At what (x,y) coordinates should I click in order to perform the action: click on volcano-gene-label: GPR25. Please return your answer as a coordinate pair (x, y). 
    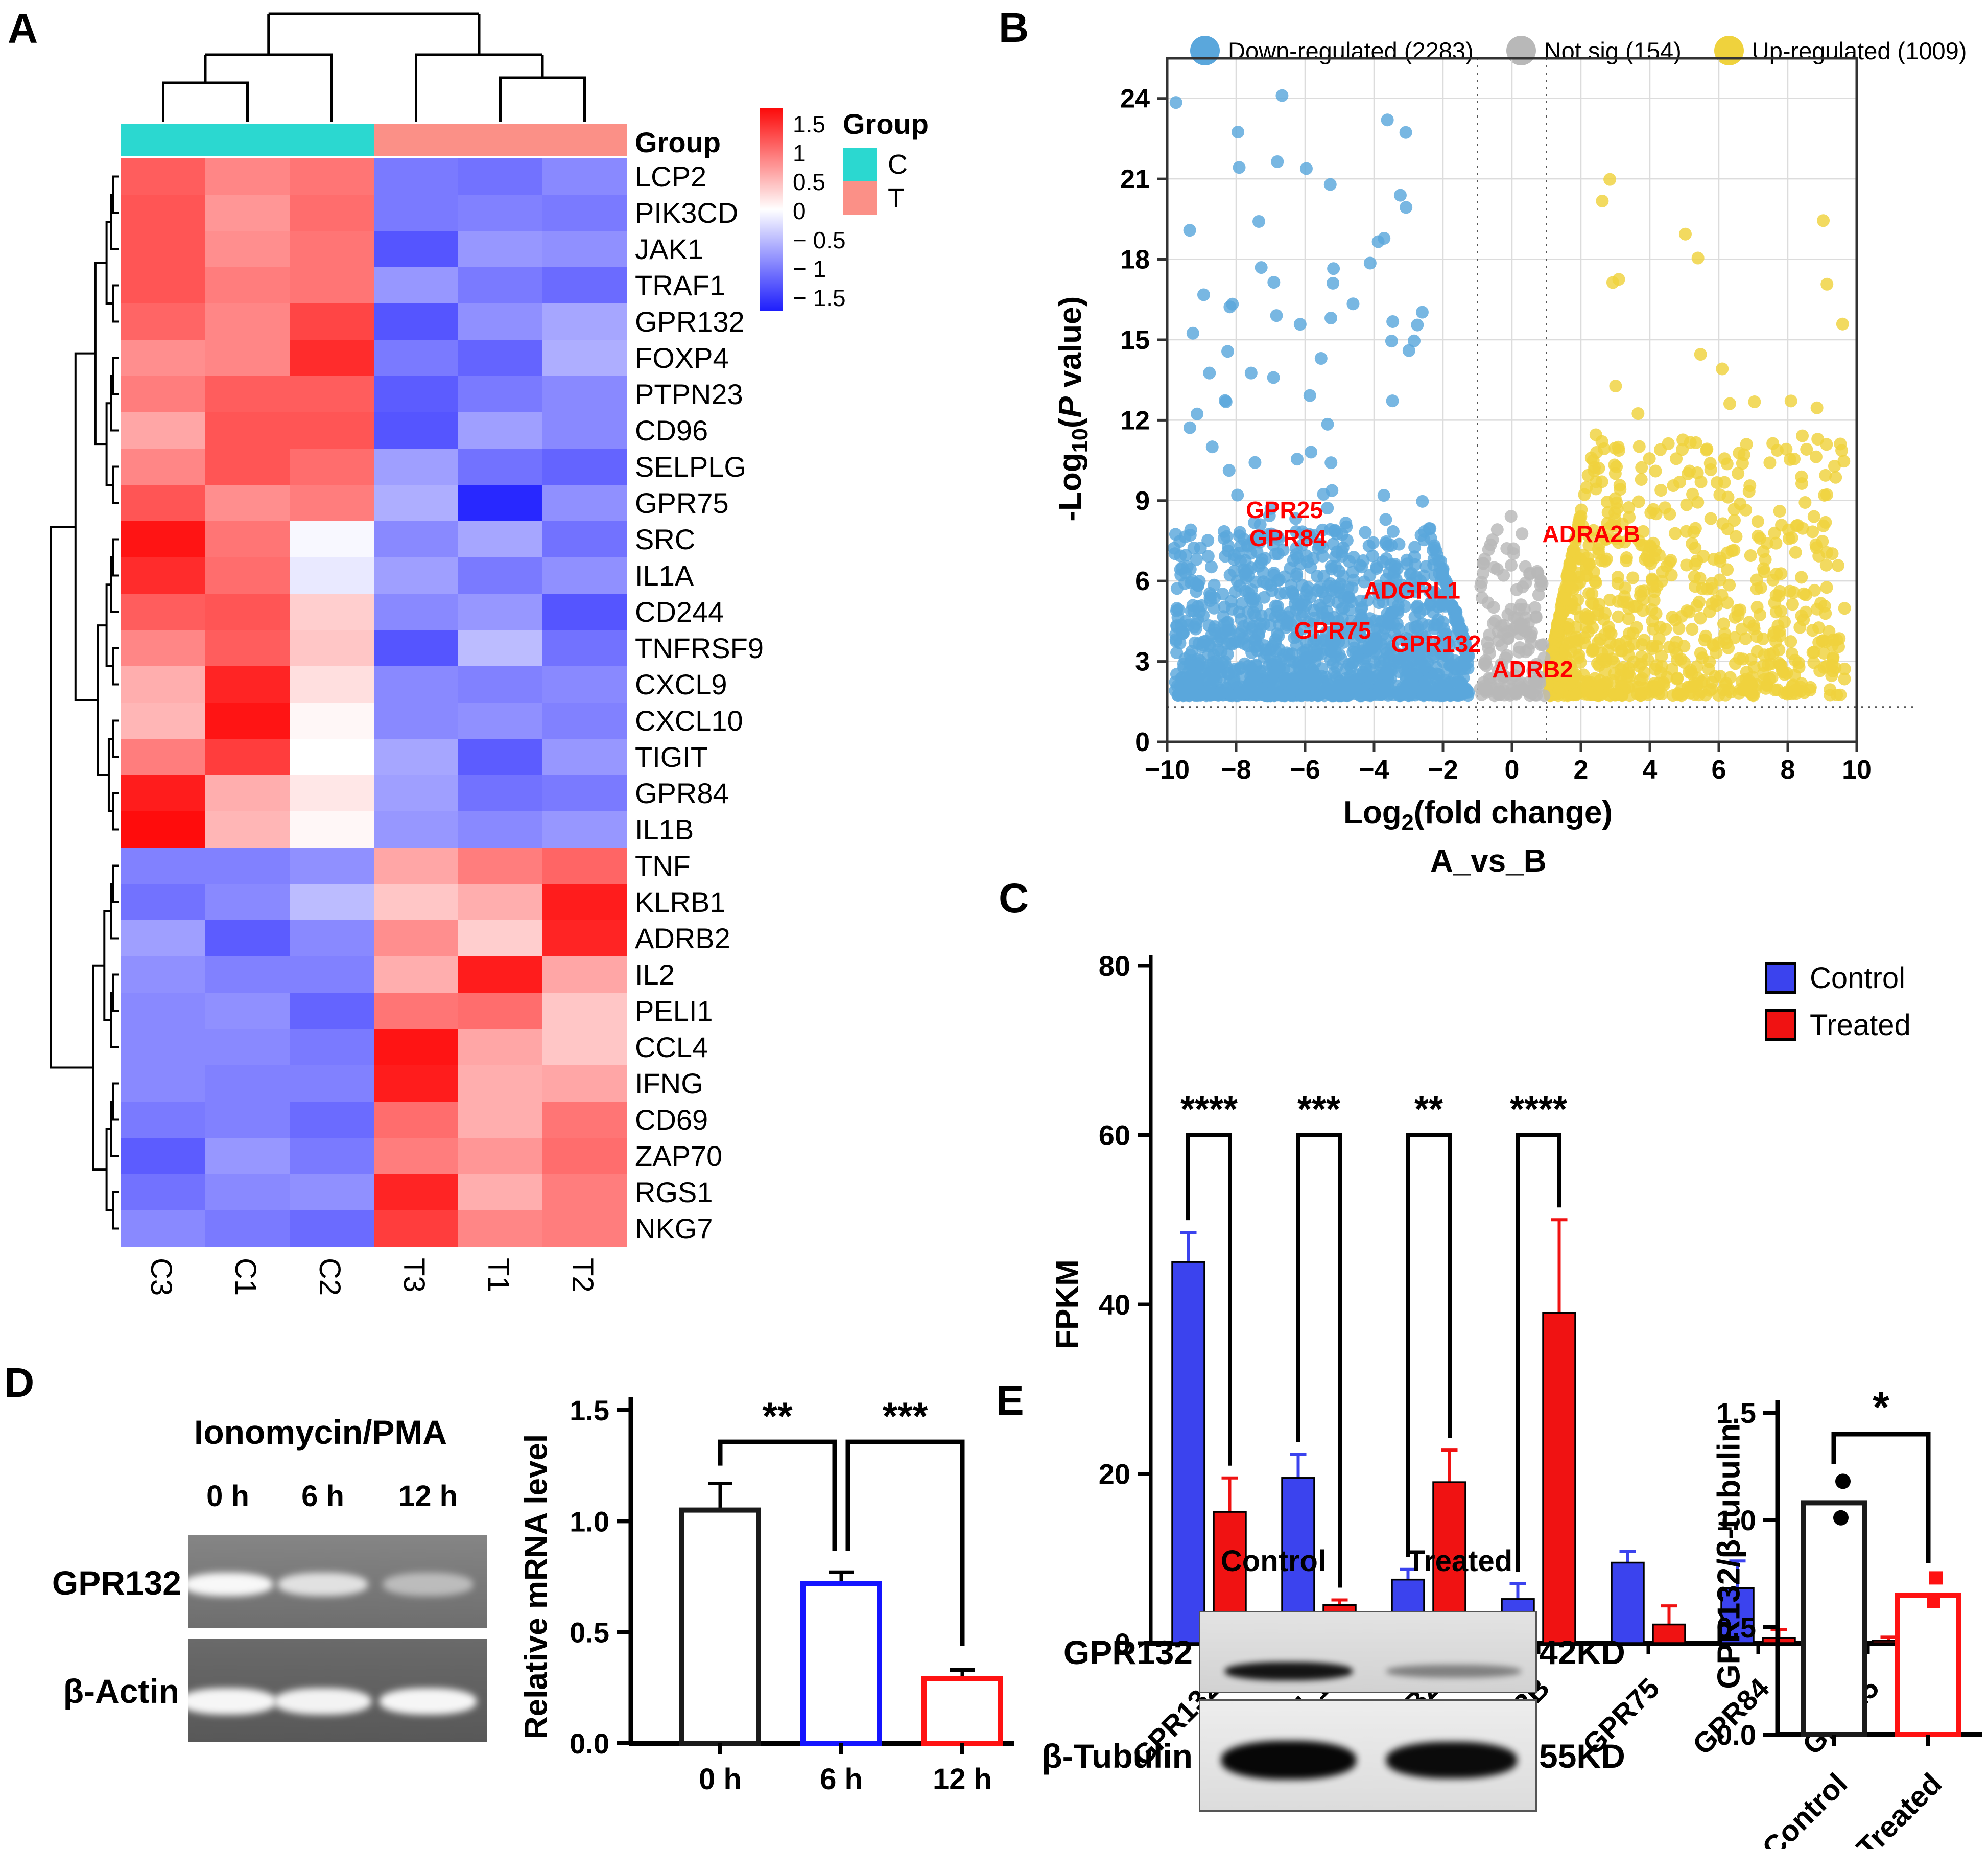
    Looking at the image, I should click on (1285, 510).